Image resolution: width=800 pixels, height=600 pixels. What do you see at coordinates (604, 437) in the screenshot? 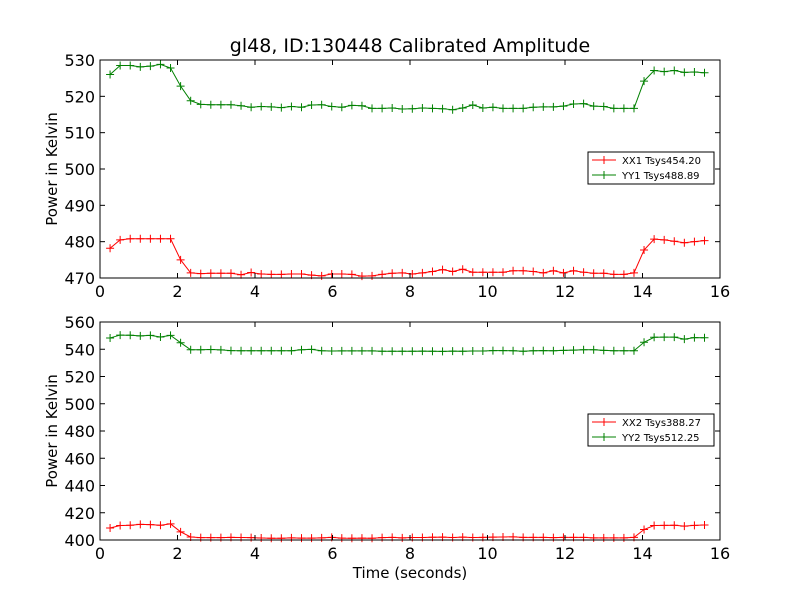
I see `bottom-legend-marker-yy2` at bounding box center [604, 437].